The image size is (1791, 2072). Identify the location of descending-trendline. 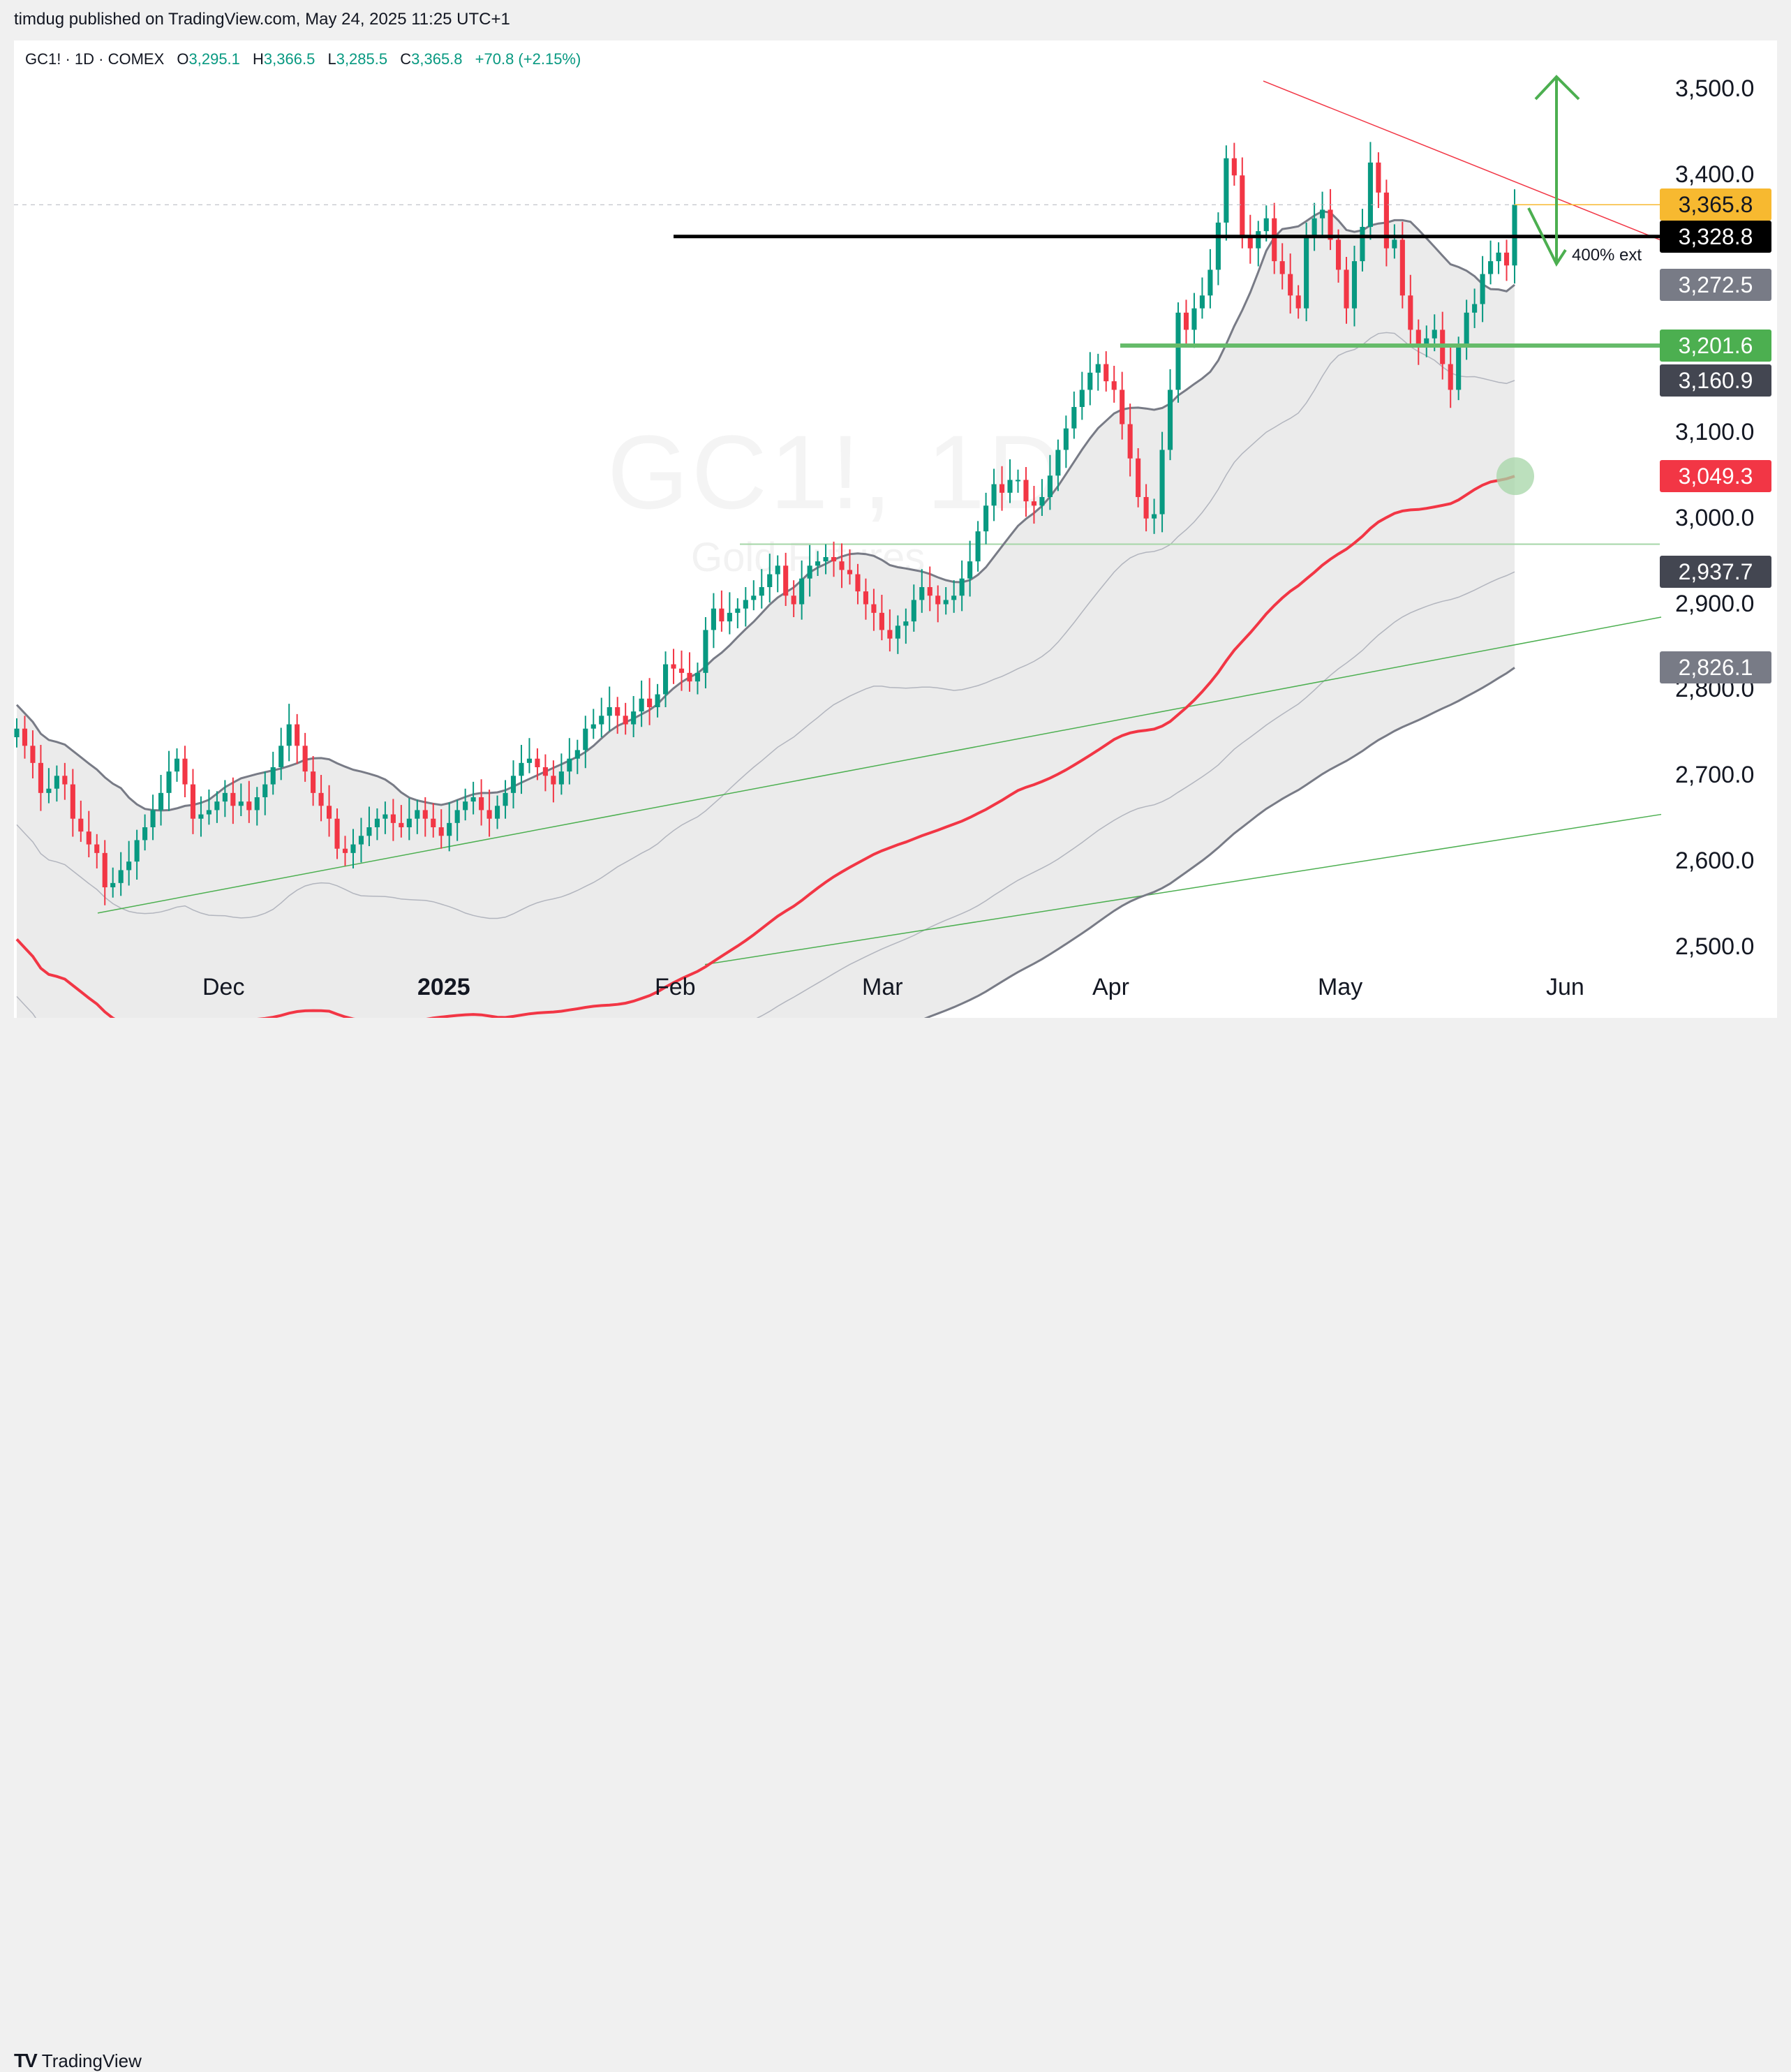
(1462, 160).